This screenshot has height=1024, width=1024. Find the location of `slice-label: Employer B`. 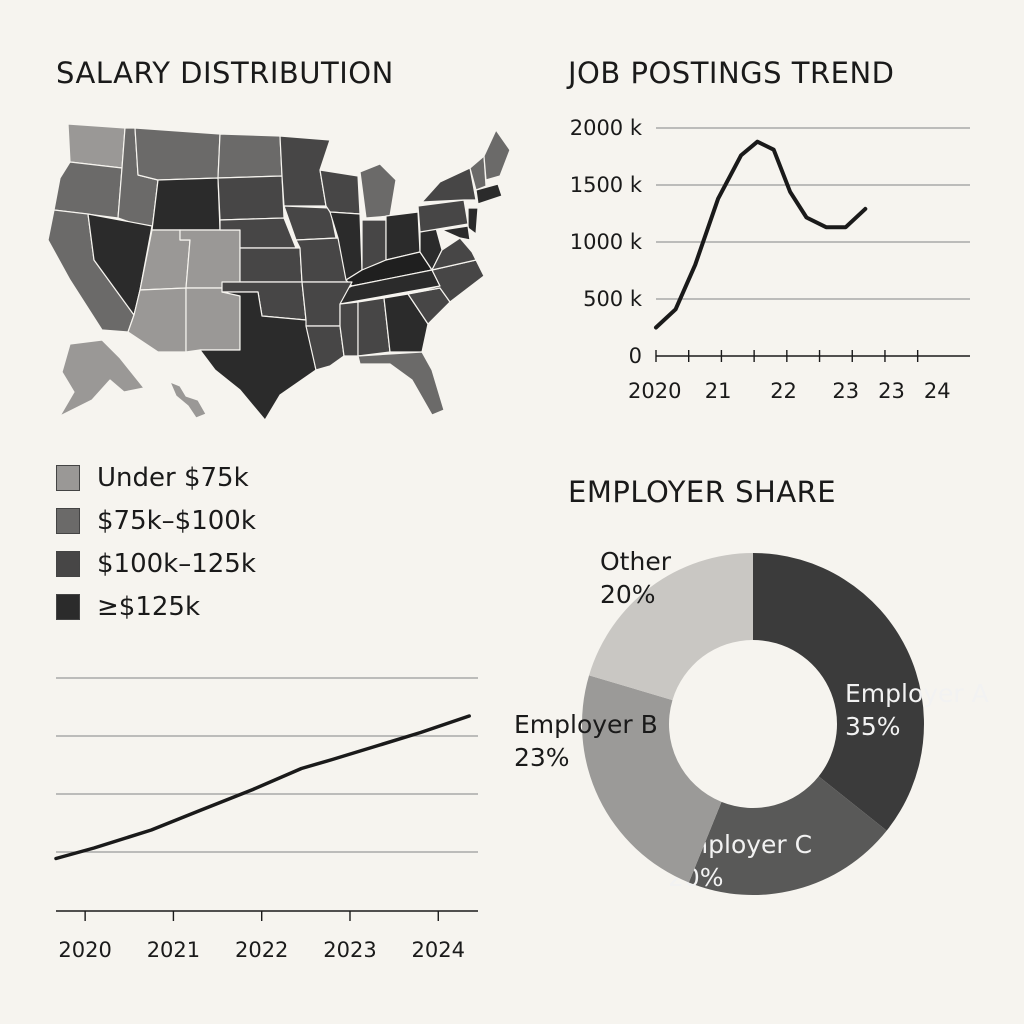

slice-label: Employer B is located at coordinates (586, 724).